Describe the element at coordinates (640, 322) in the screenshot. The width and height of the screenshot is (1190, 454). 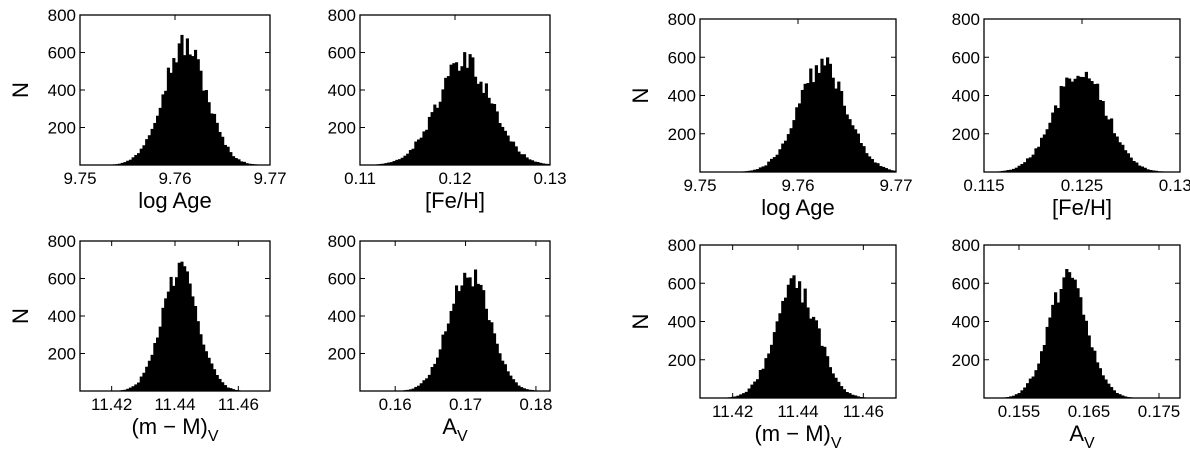
I see `y-axis-label: N` at that location.